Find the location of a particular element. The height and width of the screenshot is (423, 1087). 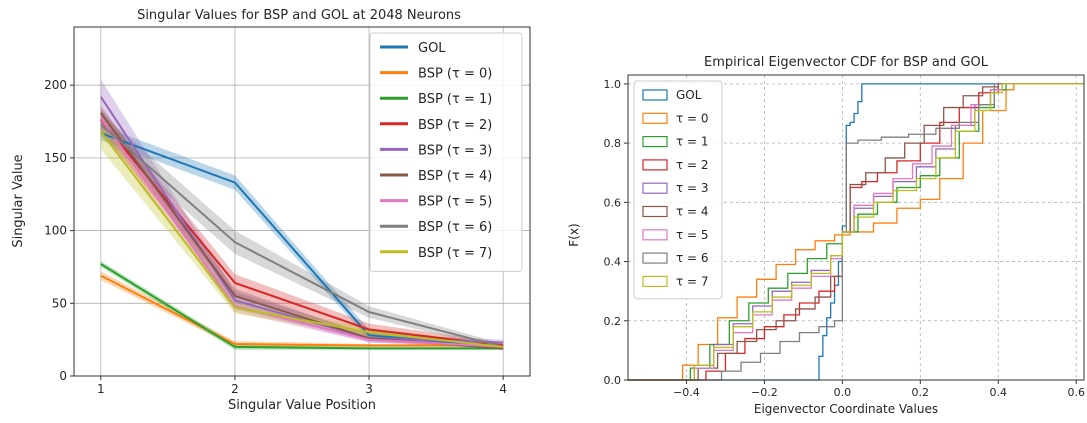

chart1-legend-label: BSP (τ = 2) is located at coordinates (455, 125).